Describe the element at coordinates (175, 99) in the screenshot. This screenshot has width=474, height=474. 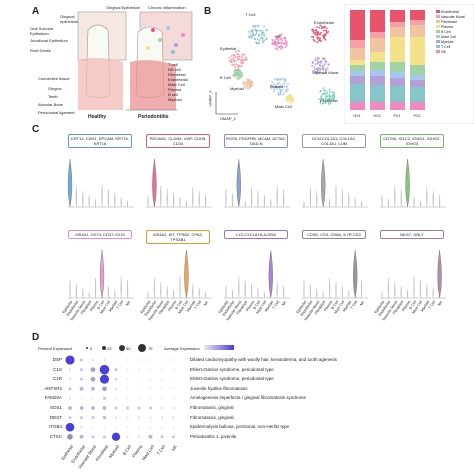
I see `legend-myeloid: Myeloid` at that location.